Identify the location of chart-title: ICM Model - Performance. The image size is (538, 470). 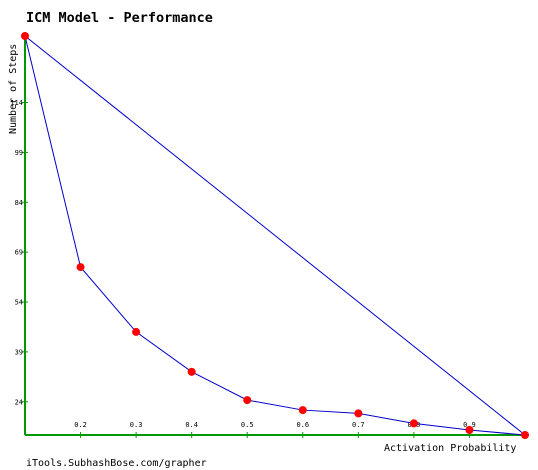
(119, 18).